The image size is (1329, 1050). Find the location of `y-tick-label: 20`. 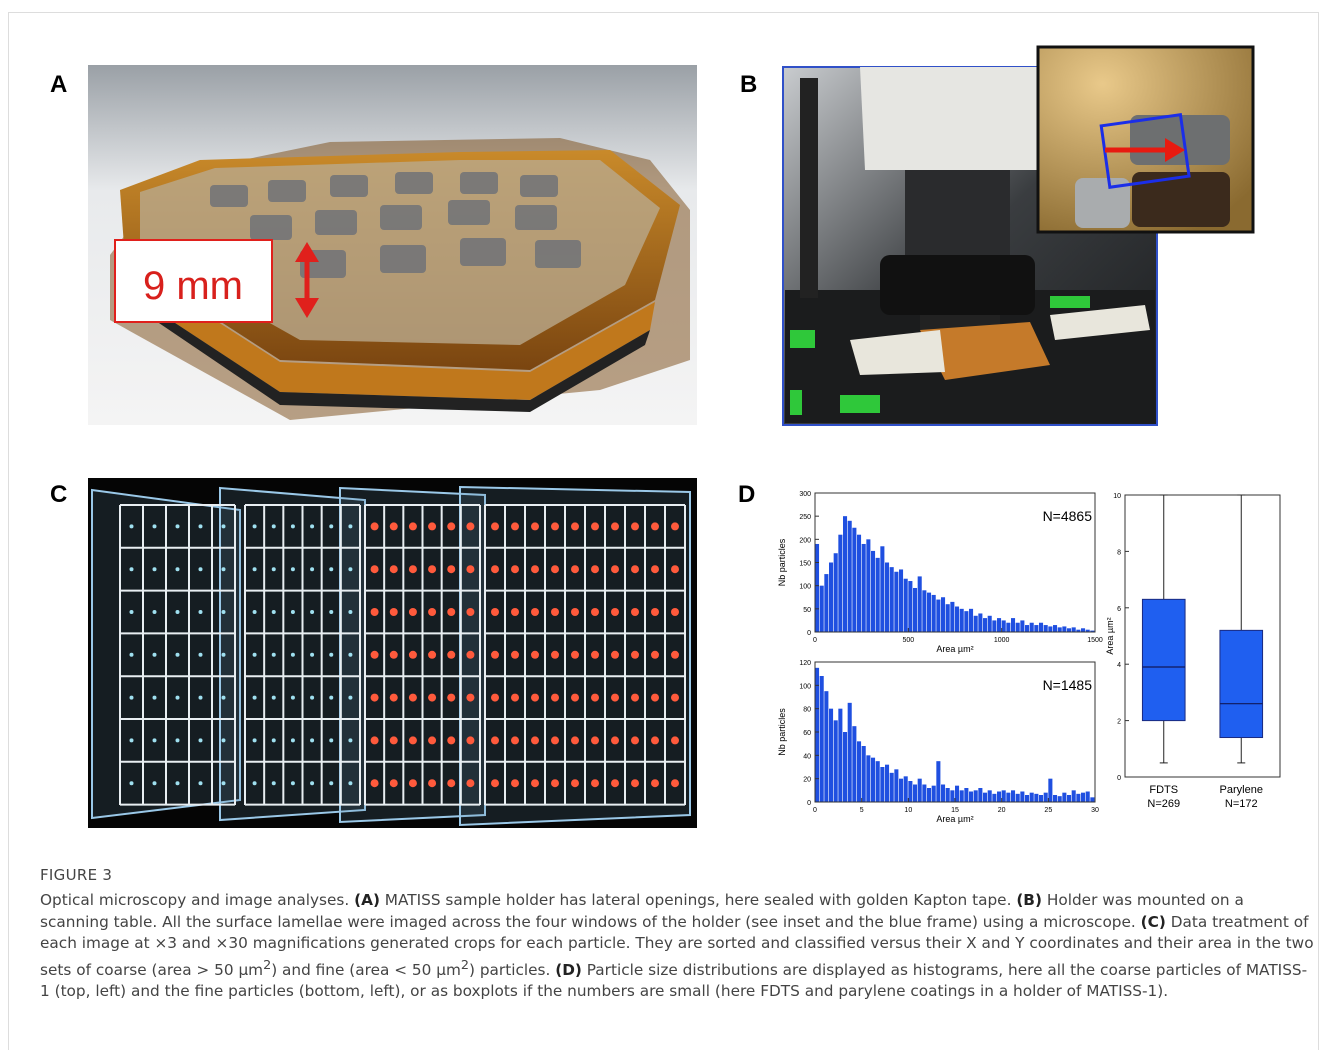

y-tick-label: 20 is located at coordinates (807, 780).